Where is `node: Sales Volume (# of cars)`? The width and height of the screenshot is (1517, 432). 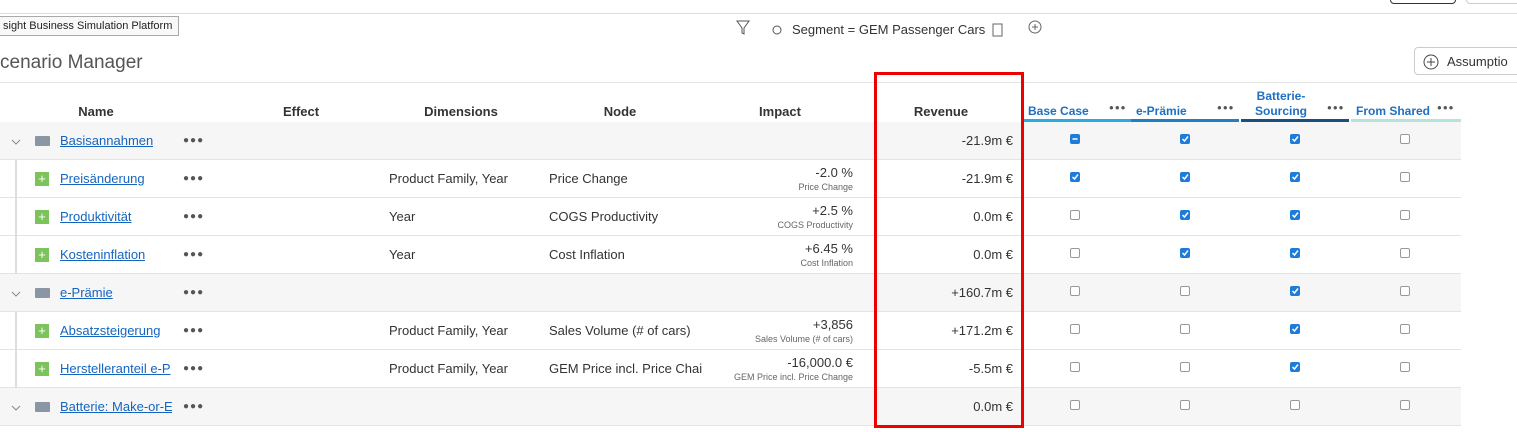 node: Sales Volume (# of cars) is located at coordinates (620, 330).